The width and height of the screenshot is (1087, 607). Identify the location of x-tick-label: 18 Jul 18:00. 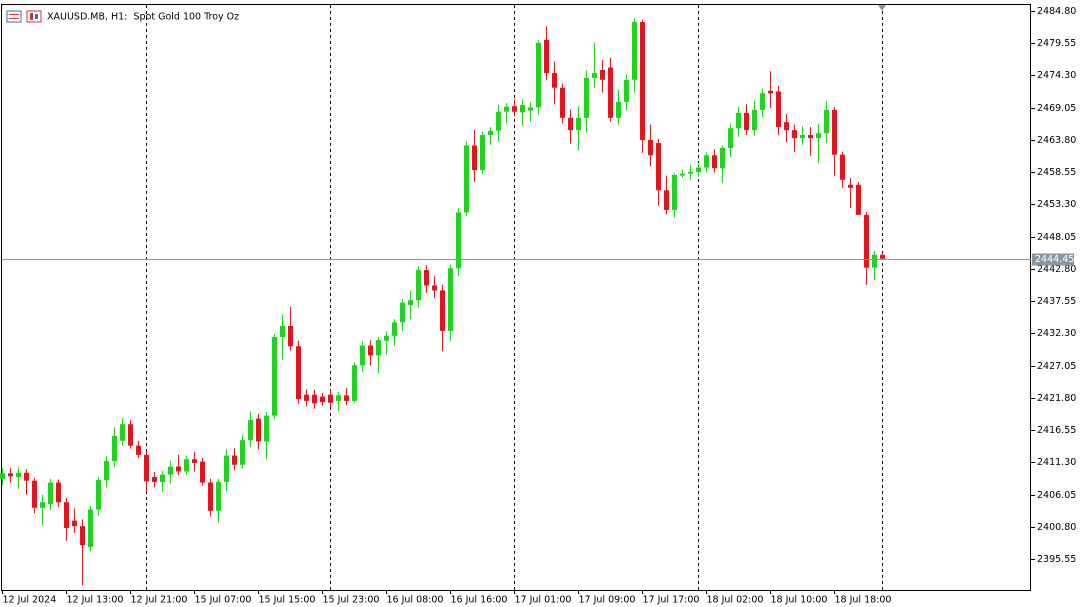
(863, 600).